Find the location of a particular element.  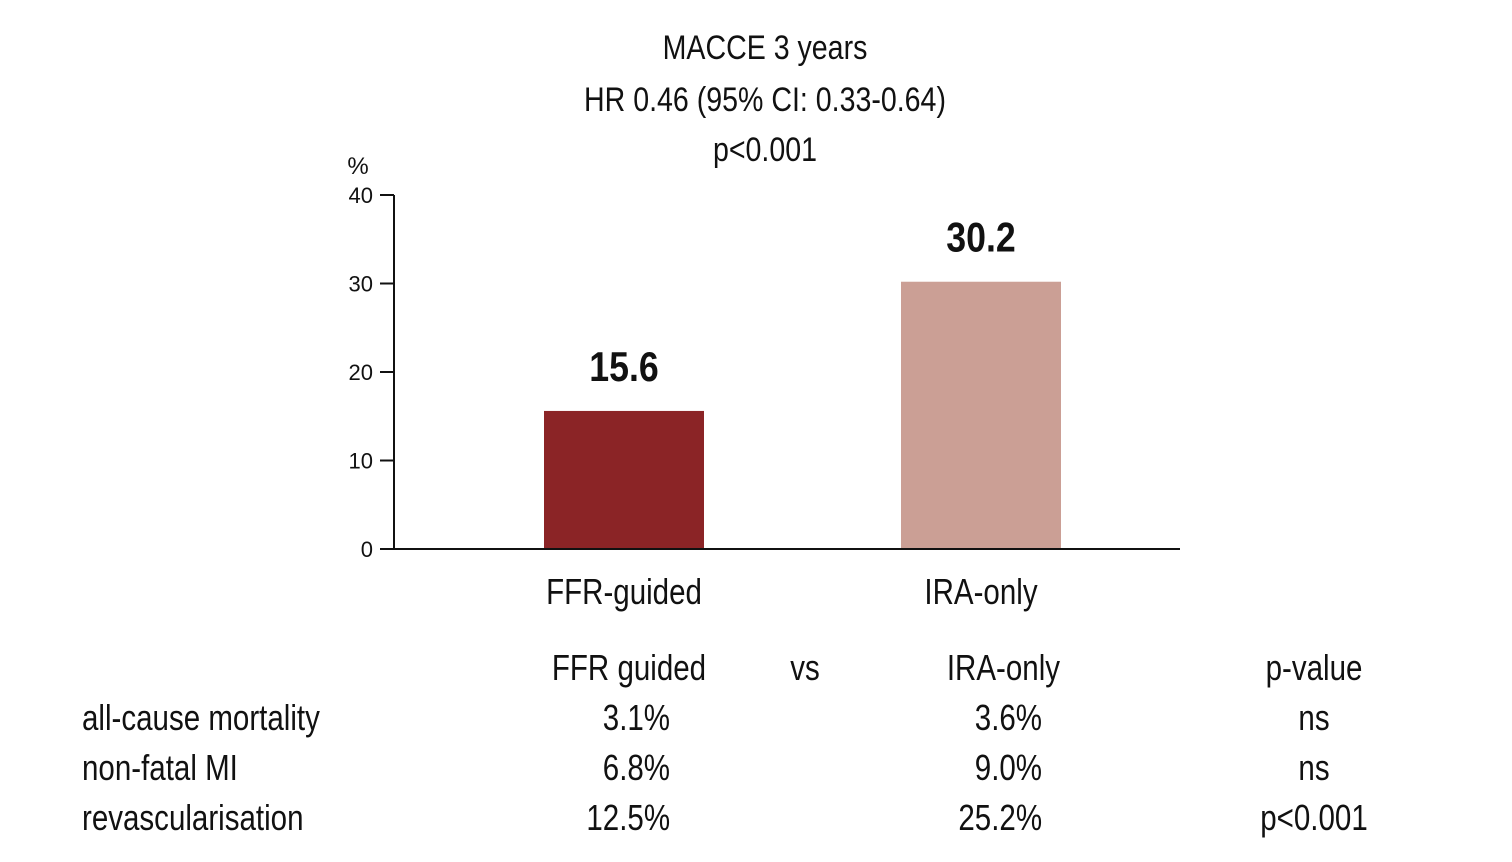

bars is located at coordinates (802, 415).